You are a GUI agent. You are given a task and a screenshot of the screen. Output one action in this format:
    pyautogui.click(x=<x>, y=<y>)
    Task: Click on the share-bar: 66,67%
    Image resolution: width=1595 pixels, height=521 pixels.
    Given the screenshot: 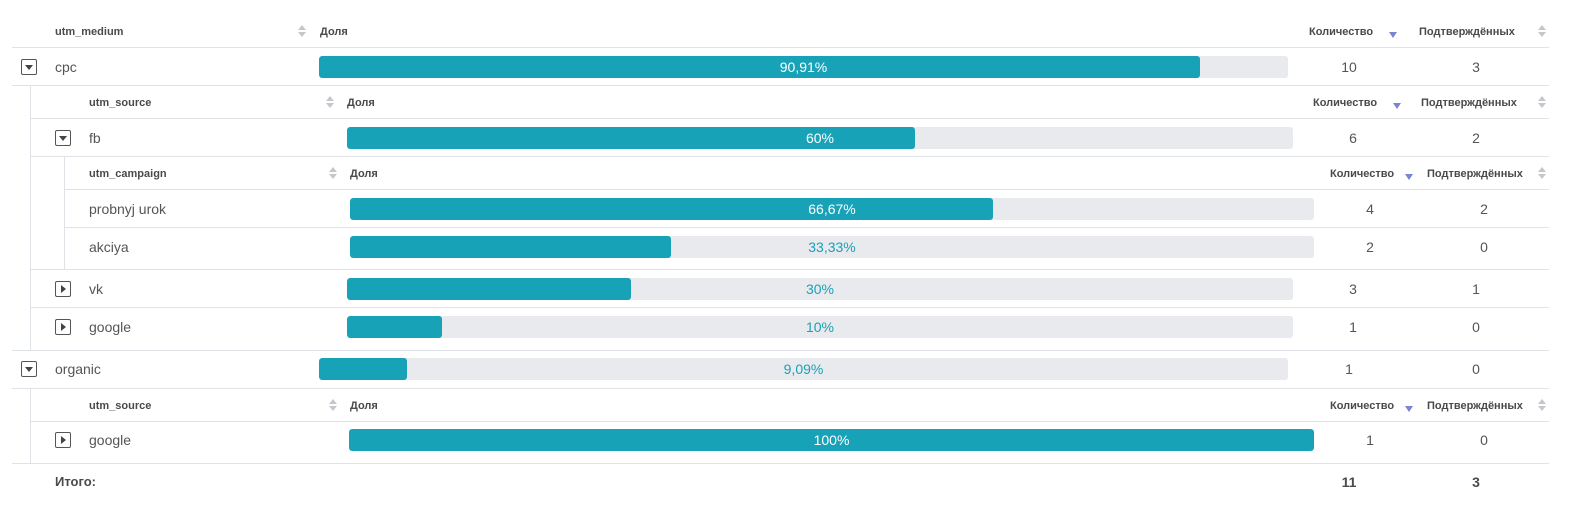 What is the action you would take?
    pyautogui.click(x=832, y=209)
    